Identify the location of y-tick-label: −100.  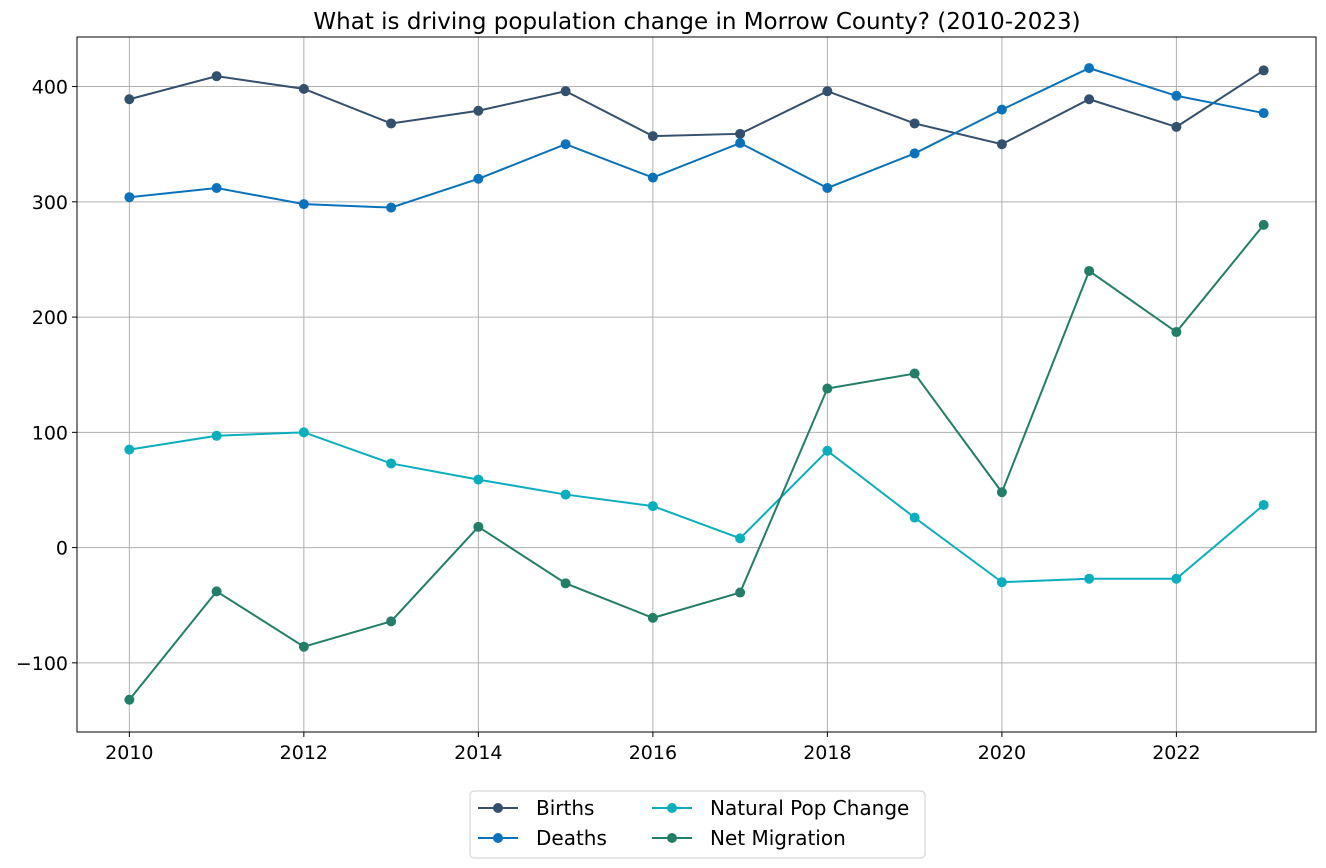
(42, 664).